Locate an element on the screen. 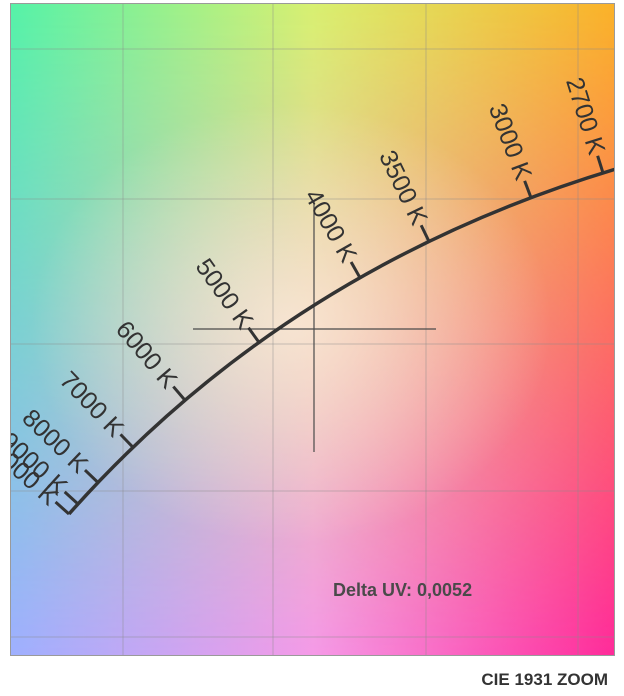 The width and height of the screenshot is (624, 696). chart-caption: CIE 1931 ZOOM is located at coordinates (544, 679).